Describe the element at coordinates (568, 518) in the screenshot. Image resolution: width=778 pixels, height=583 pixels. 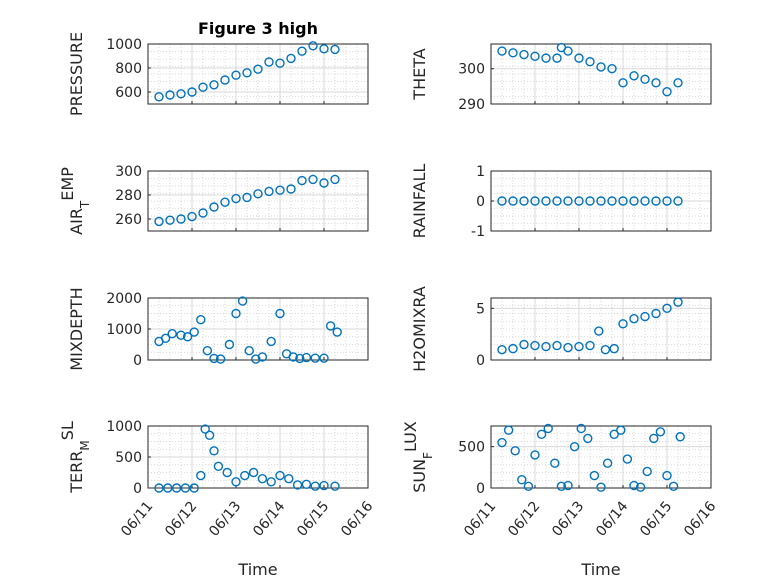
I see `x-tick-label: 06/13` at that location.